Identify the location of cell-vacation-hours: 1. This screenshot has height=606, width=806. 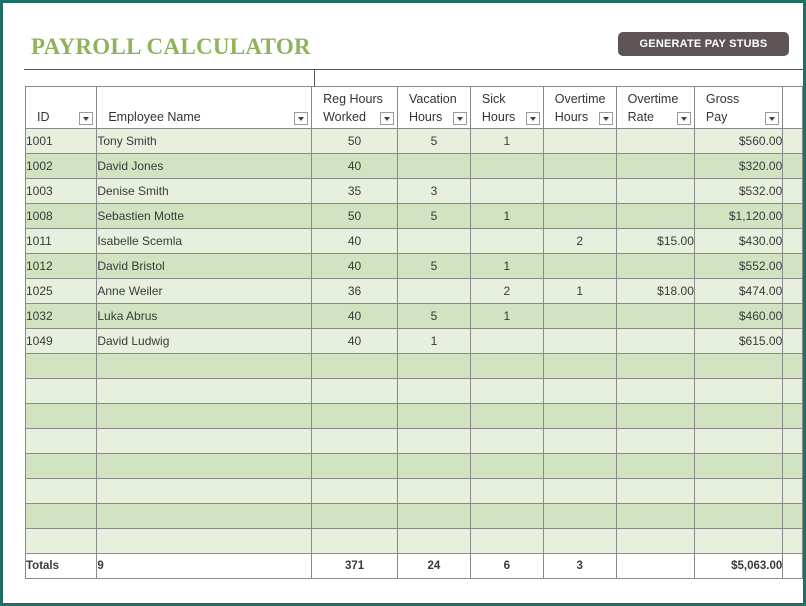
(433, 341).